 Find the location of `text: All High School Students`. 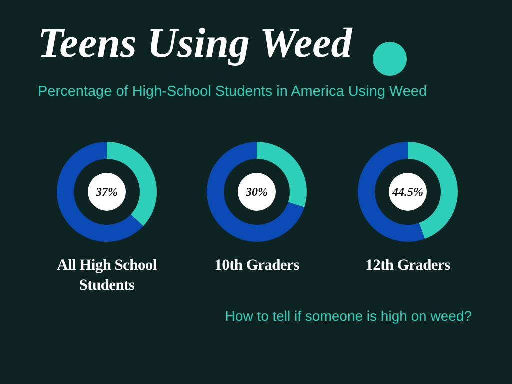

text: All High School Students is located at coordinates (107, 276).